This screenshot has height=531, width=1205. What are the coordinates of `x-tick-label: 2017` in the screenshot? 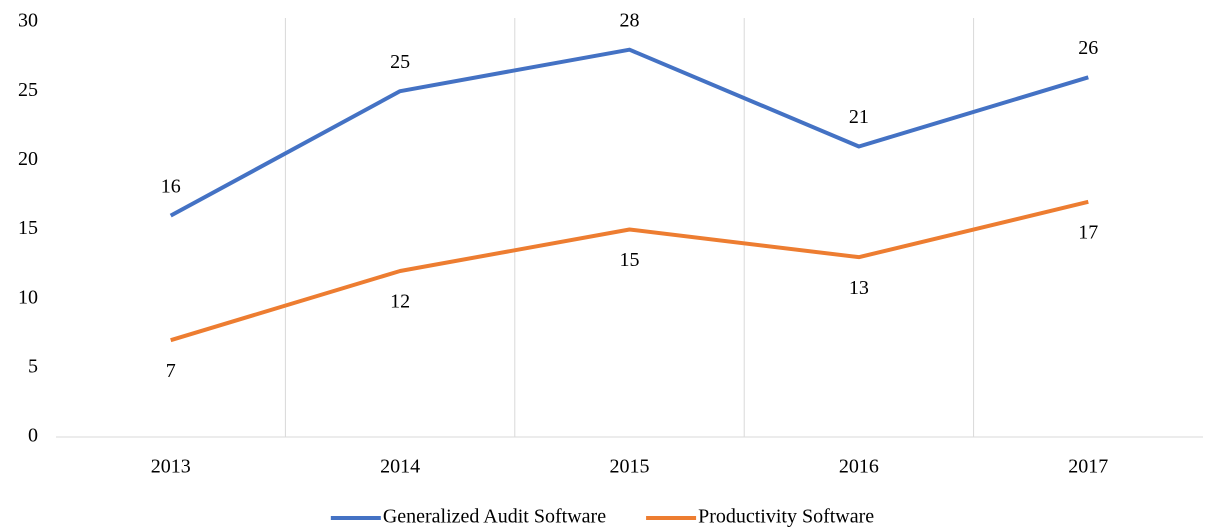 It's located at (1088, 467).